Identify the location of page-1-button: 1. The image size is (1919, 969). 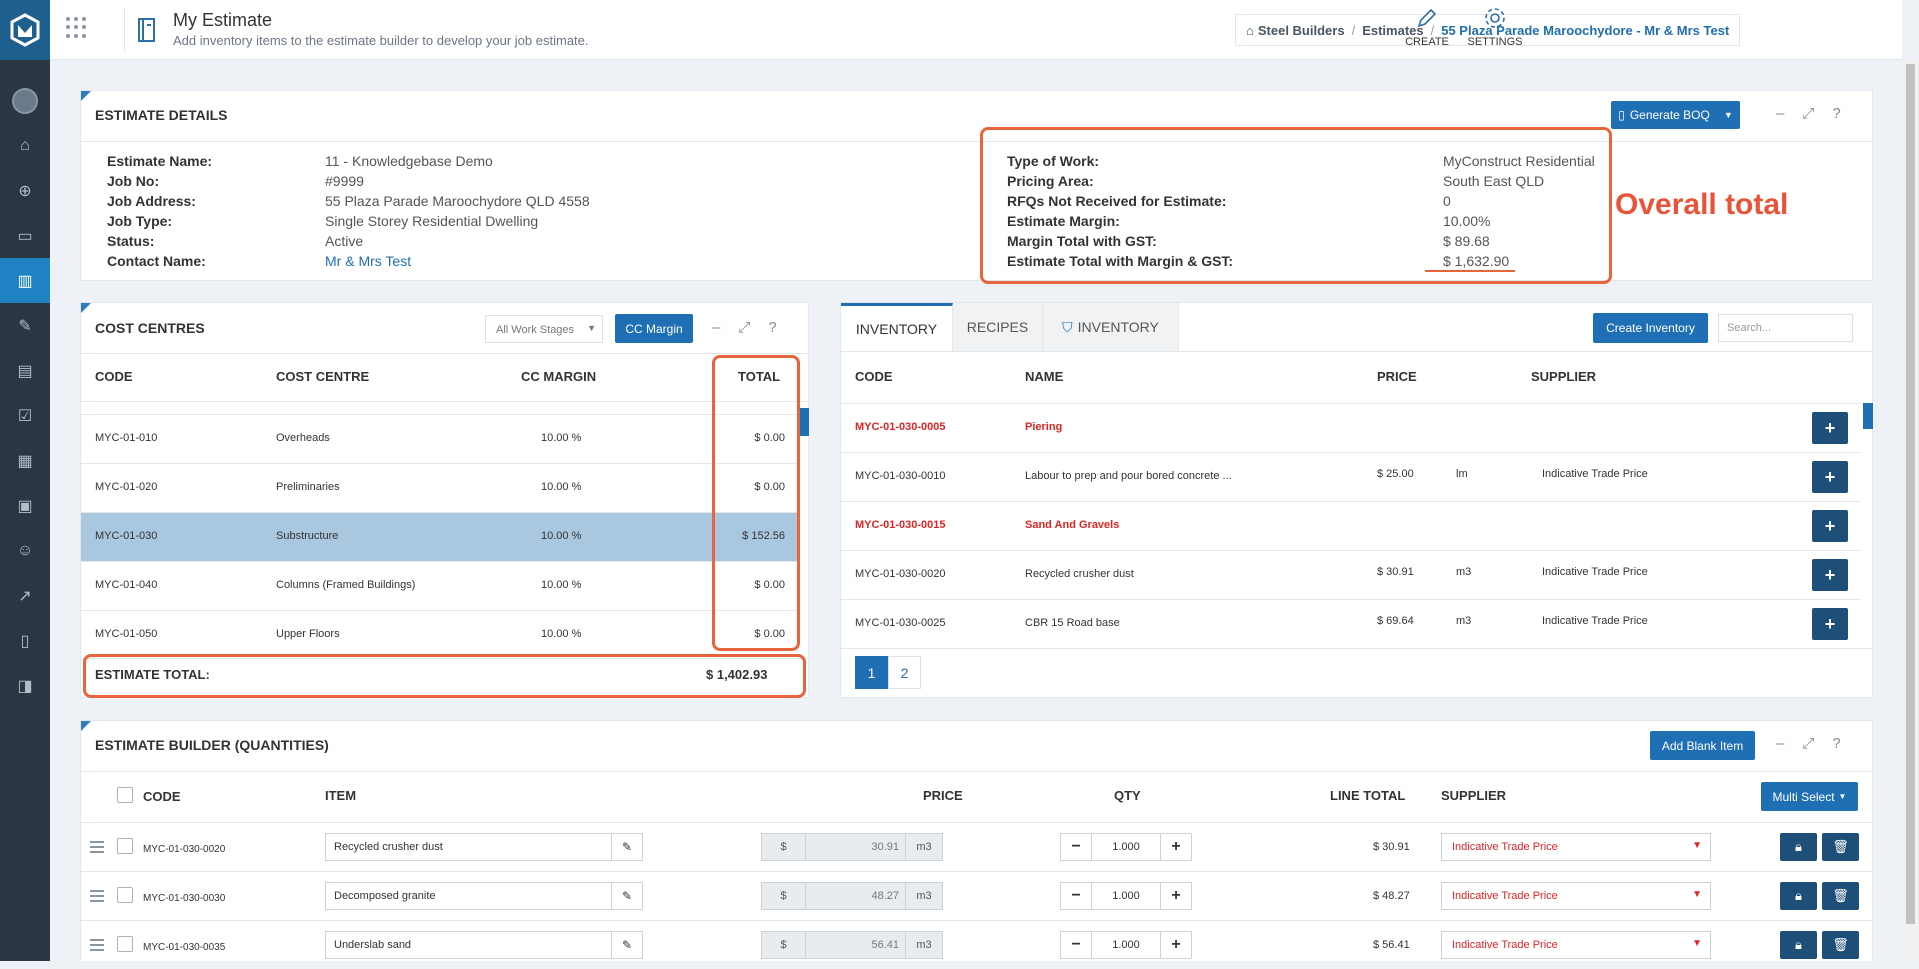
(871, 672).